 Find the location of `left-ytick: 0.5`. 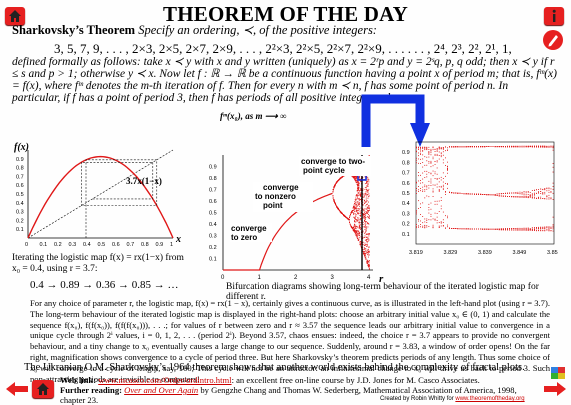

left-ytick: 0.5 is located at coordinates (20, 195).